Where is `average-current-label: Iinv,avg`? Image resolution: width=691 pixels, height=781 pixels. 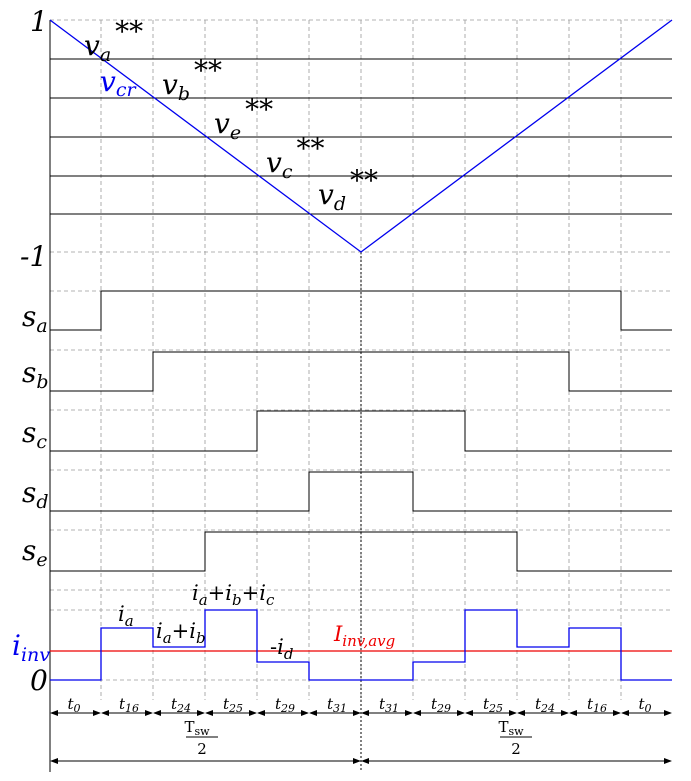
average-current-label: Iinv,avg is located at coordinates (364, 636).